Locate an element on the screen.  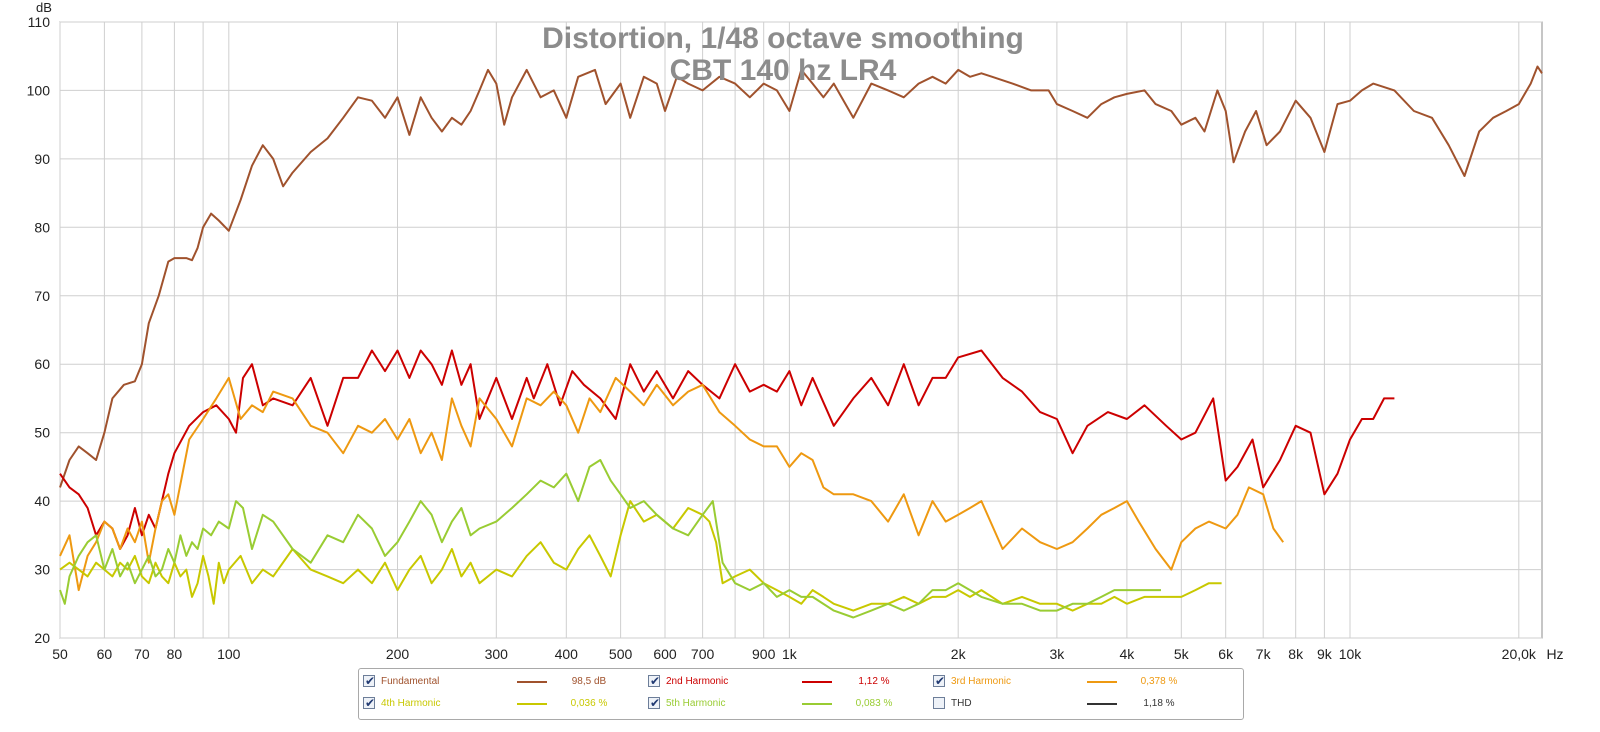
x-tick-label: 10k is located at coordinates (1351, 654).